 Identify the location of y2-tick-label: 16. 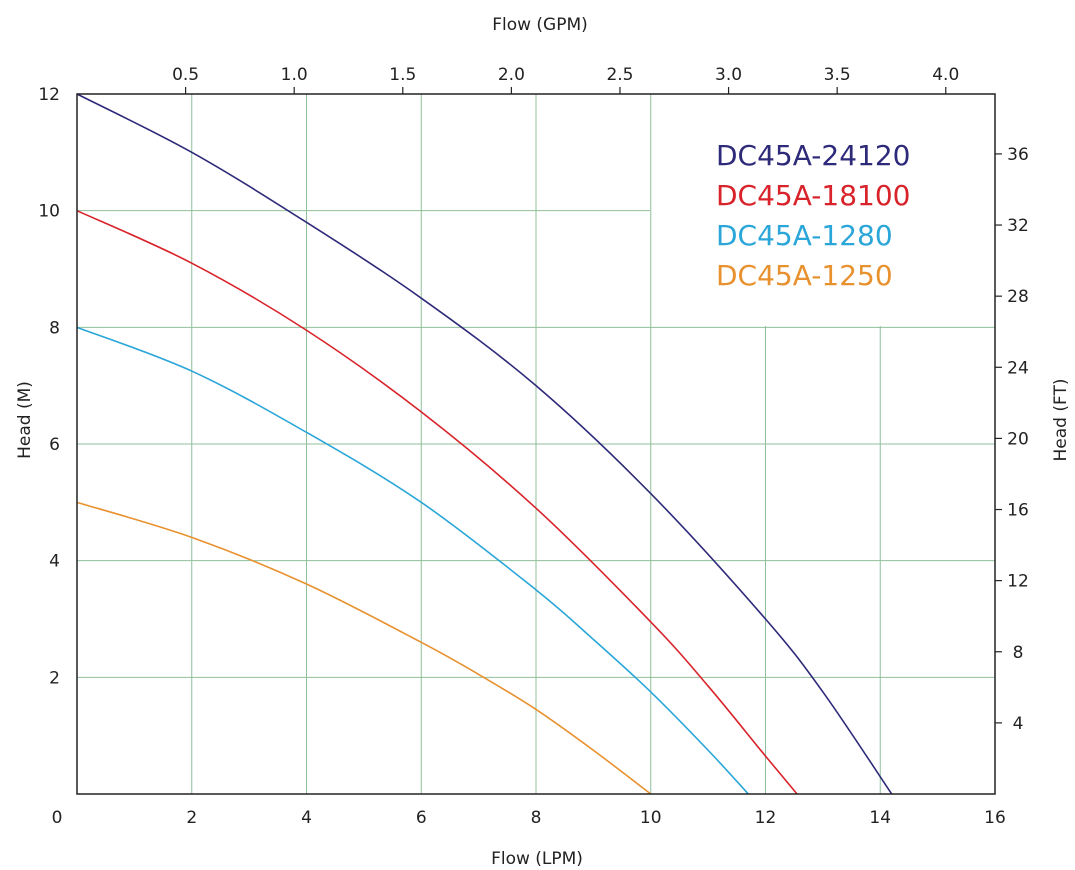
(1018, 511).